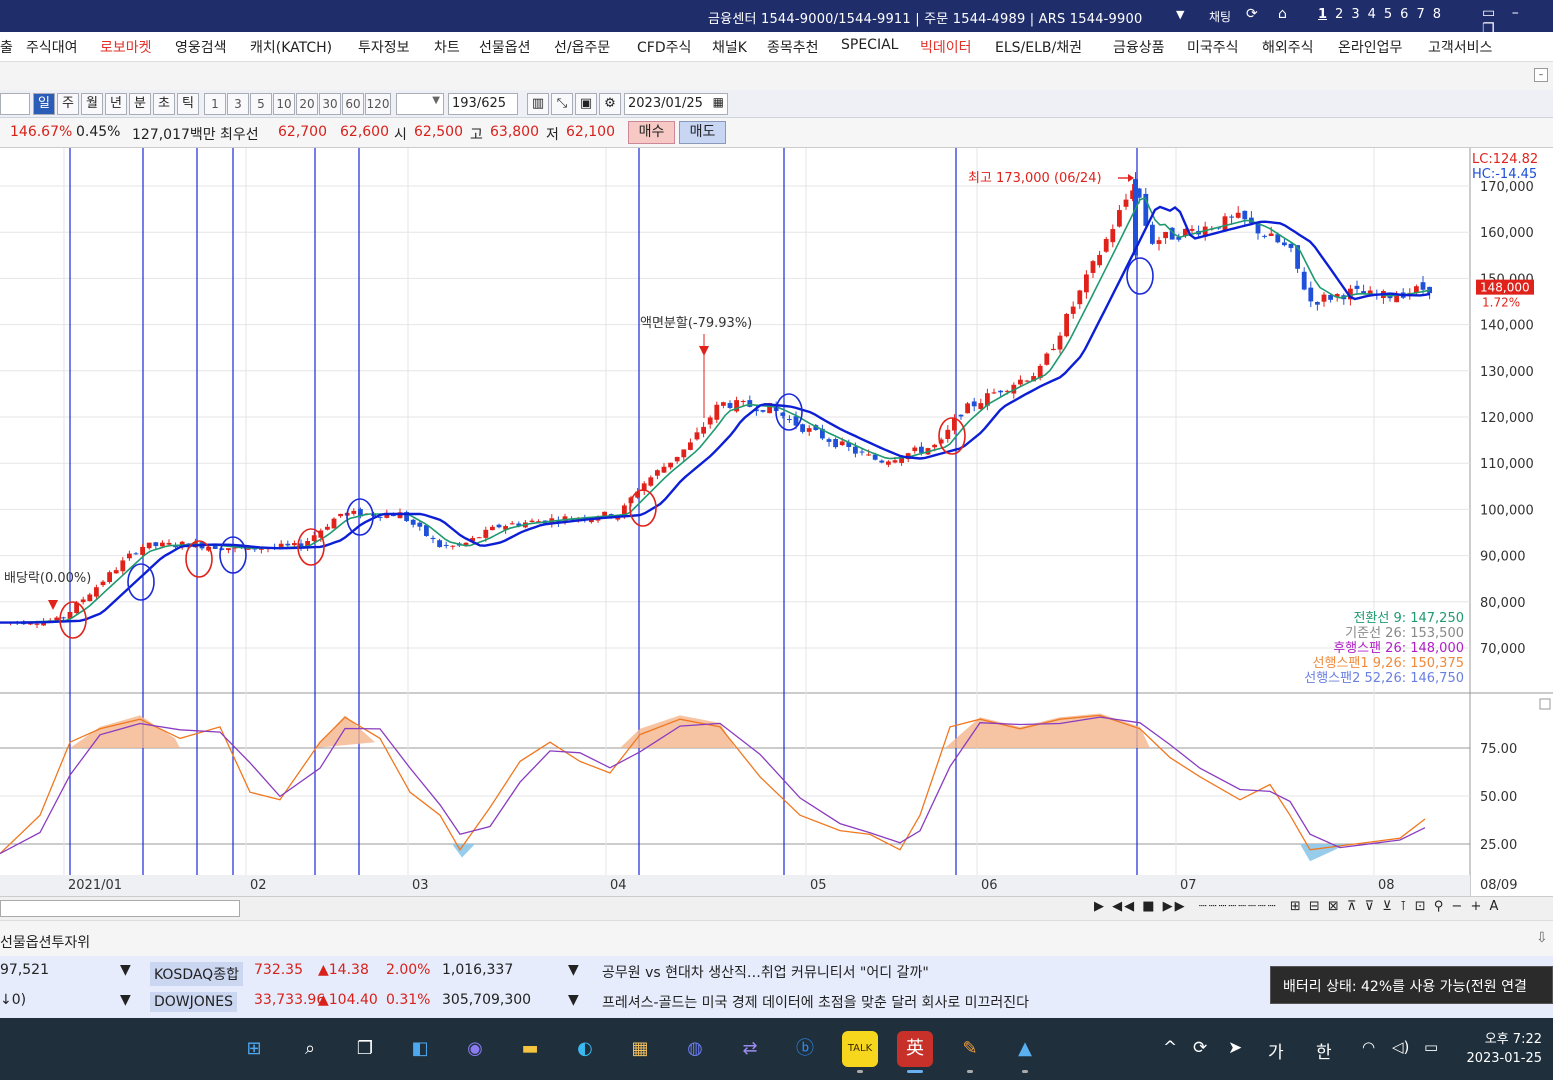 Image resolution: width=1553 pixels, height=1080 pixels. I want to click on candle-type-icon: ▥, so click(538, 104).